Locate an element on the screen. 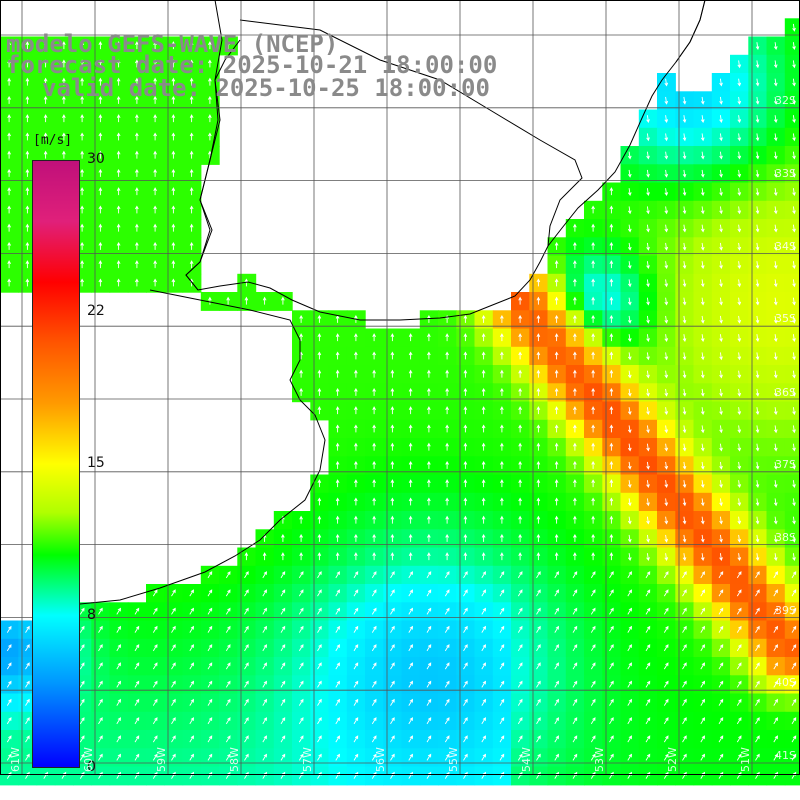 This screenshot has height=800, width=800. lon-label: 61W is located at coordinates (15, 759).